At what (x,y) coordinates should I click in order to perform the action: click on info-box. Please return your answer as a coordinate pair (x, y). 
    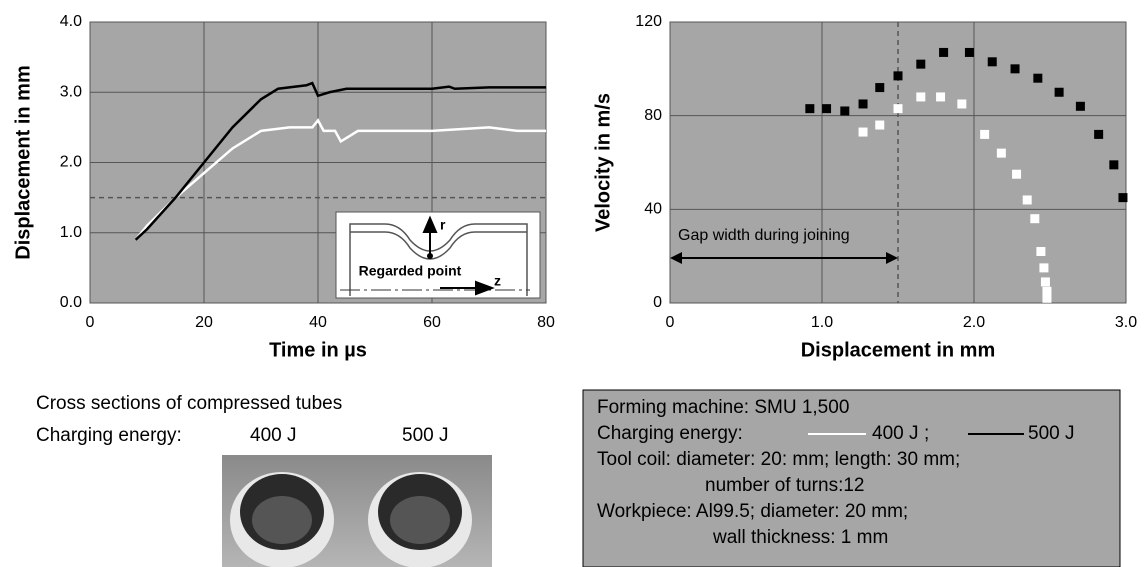
    Looking at the image, I should click on (851, 478).